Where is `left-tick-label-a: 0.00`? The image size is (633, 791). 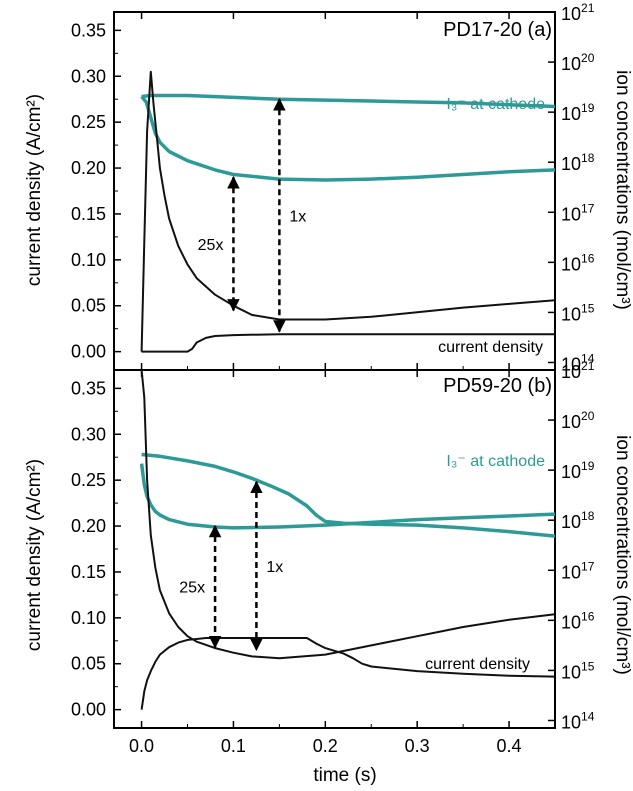 left-tick-label-a: 0.00 is located at coordinates (88, 352).